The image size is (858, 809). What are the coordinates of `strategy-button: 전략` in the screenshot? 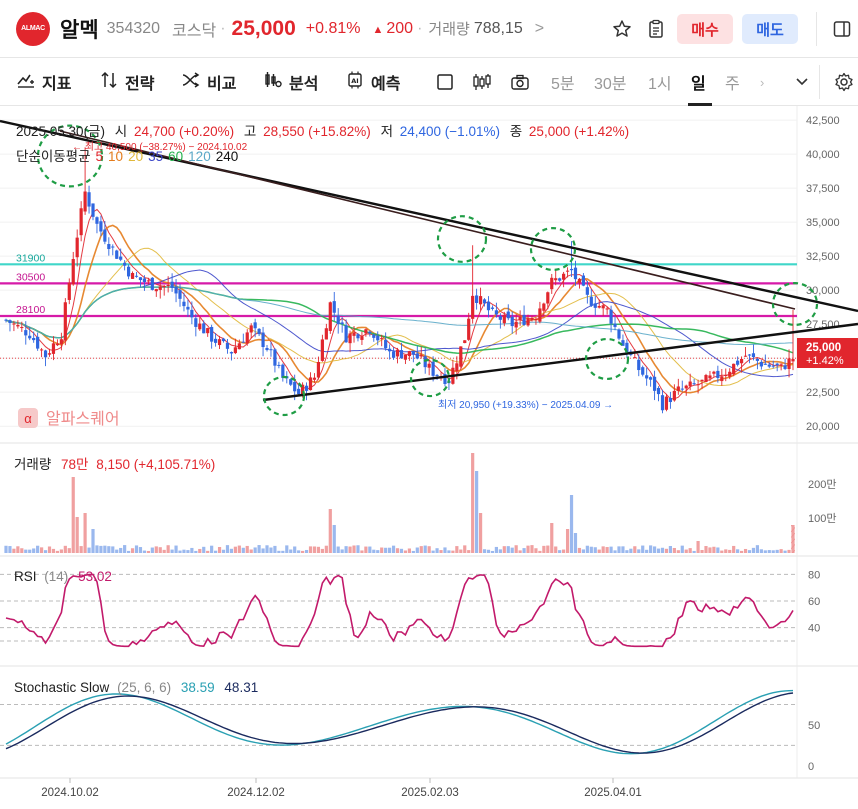 It's located at (127, 82).